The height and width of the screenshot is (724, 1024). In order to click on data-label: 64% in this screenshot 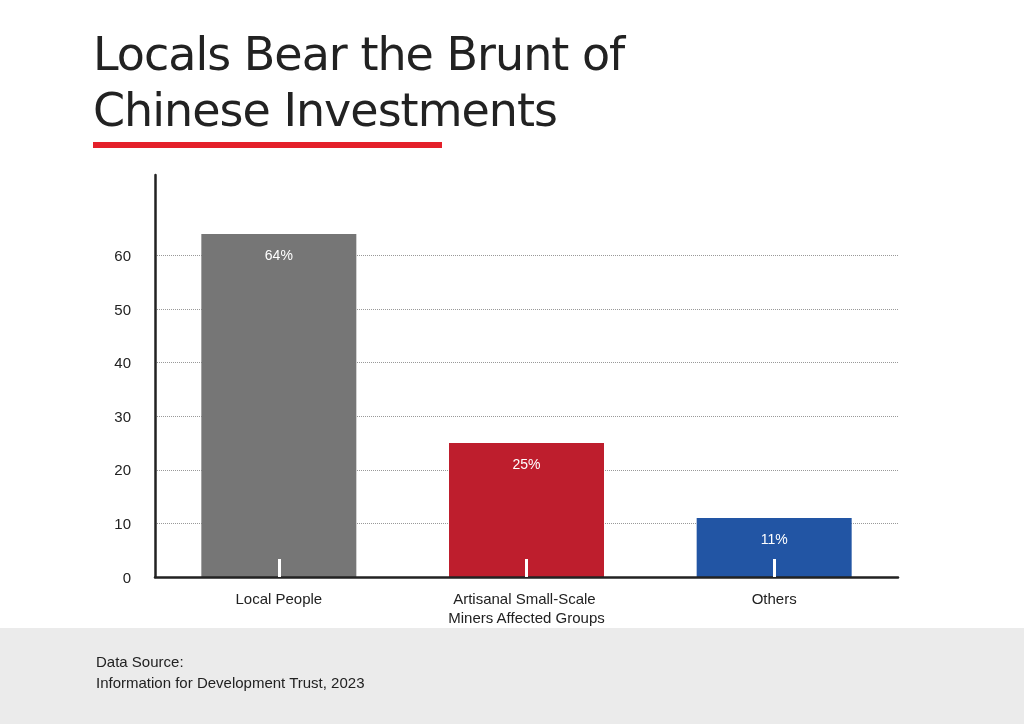, I will do `click(278, 254)`.